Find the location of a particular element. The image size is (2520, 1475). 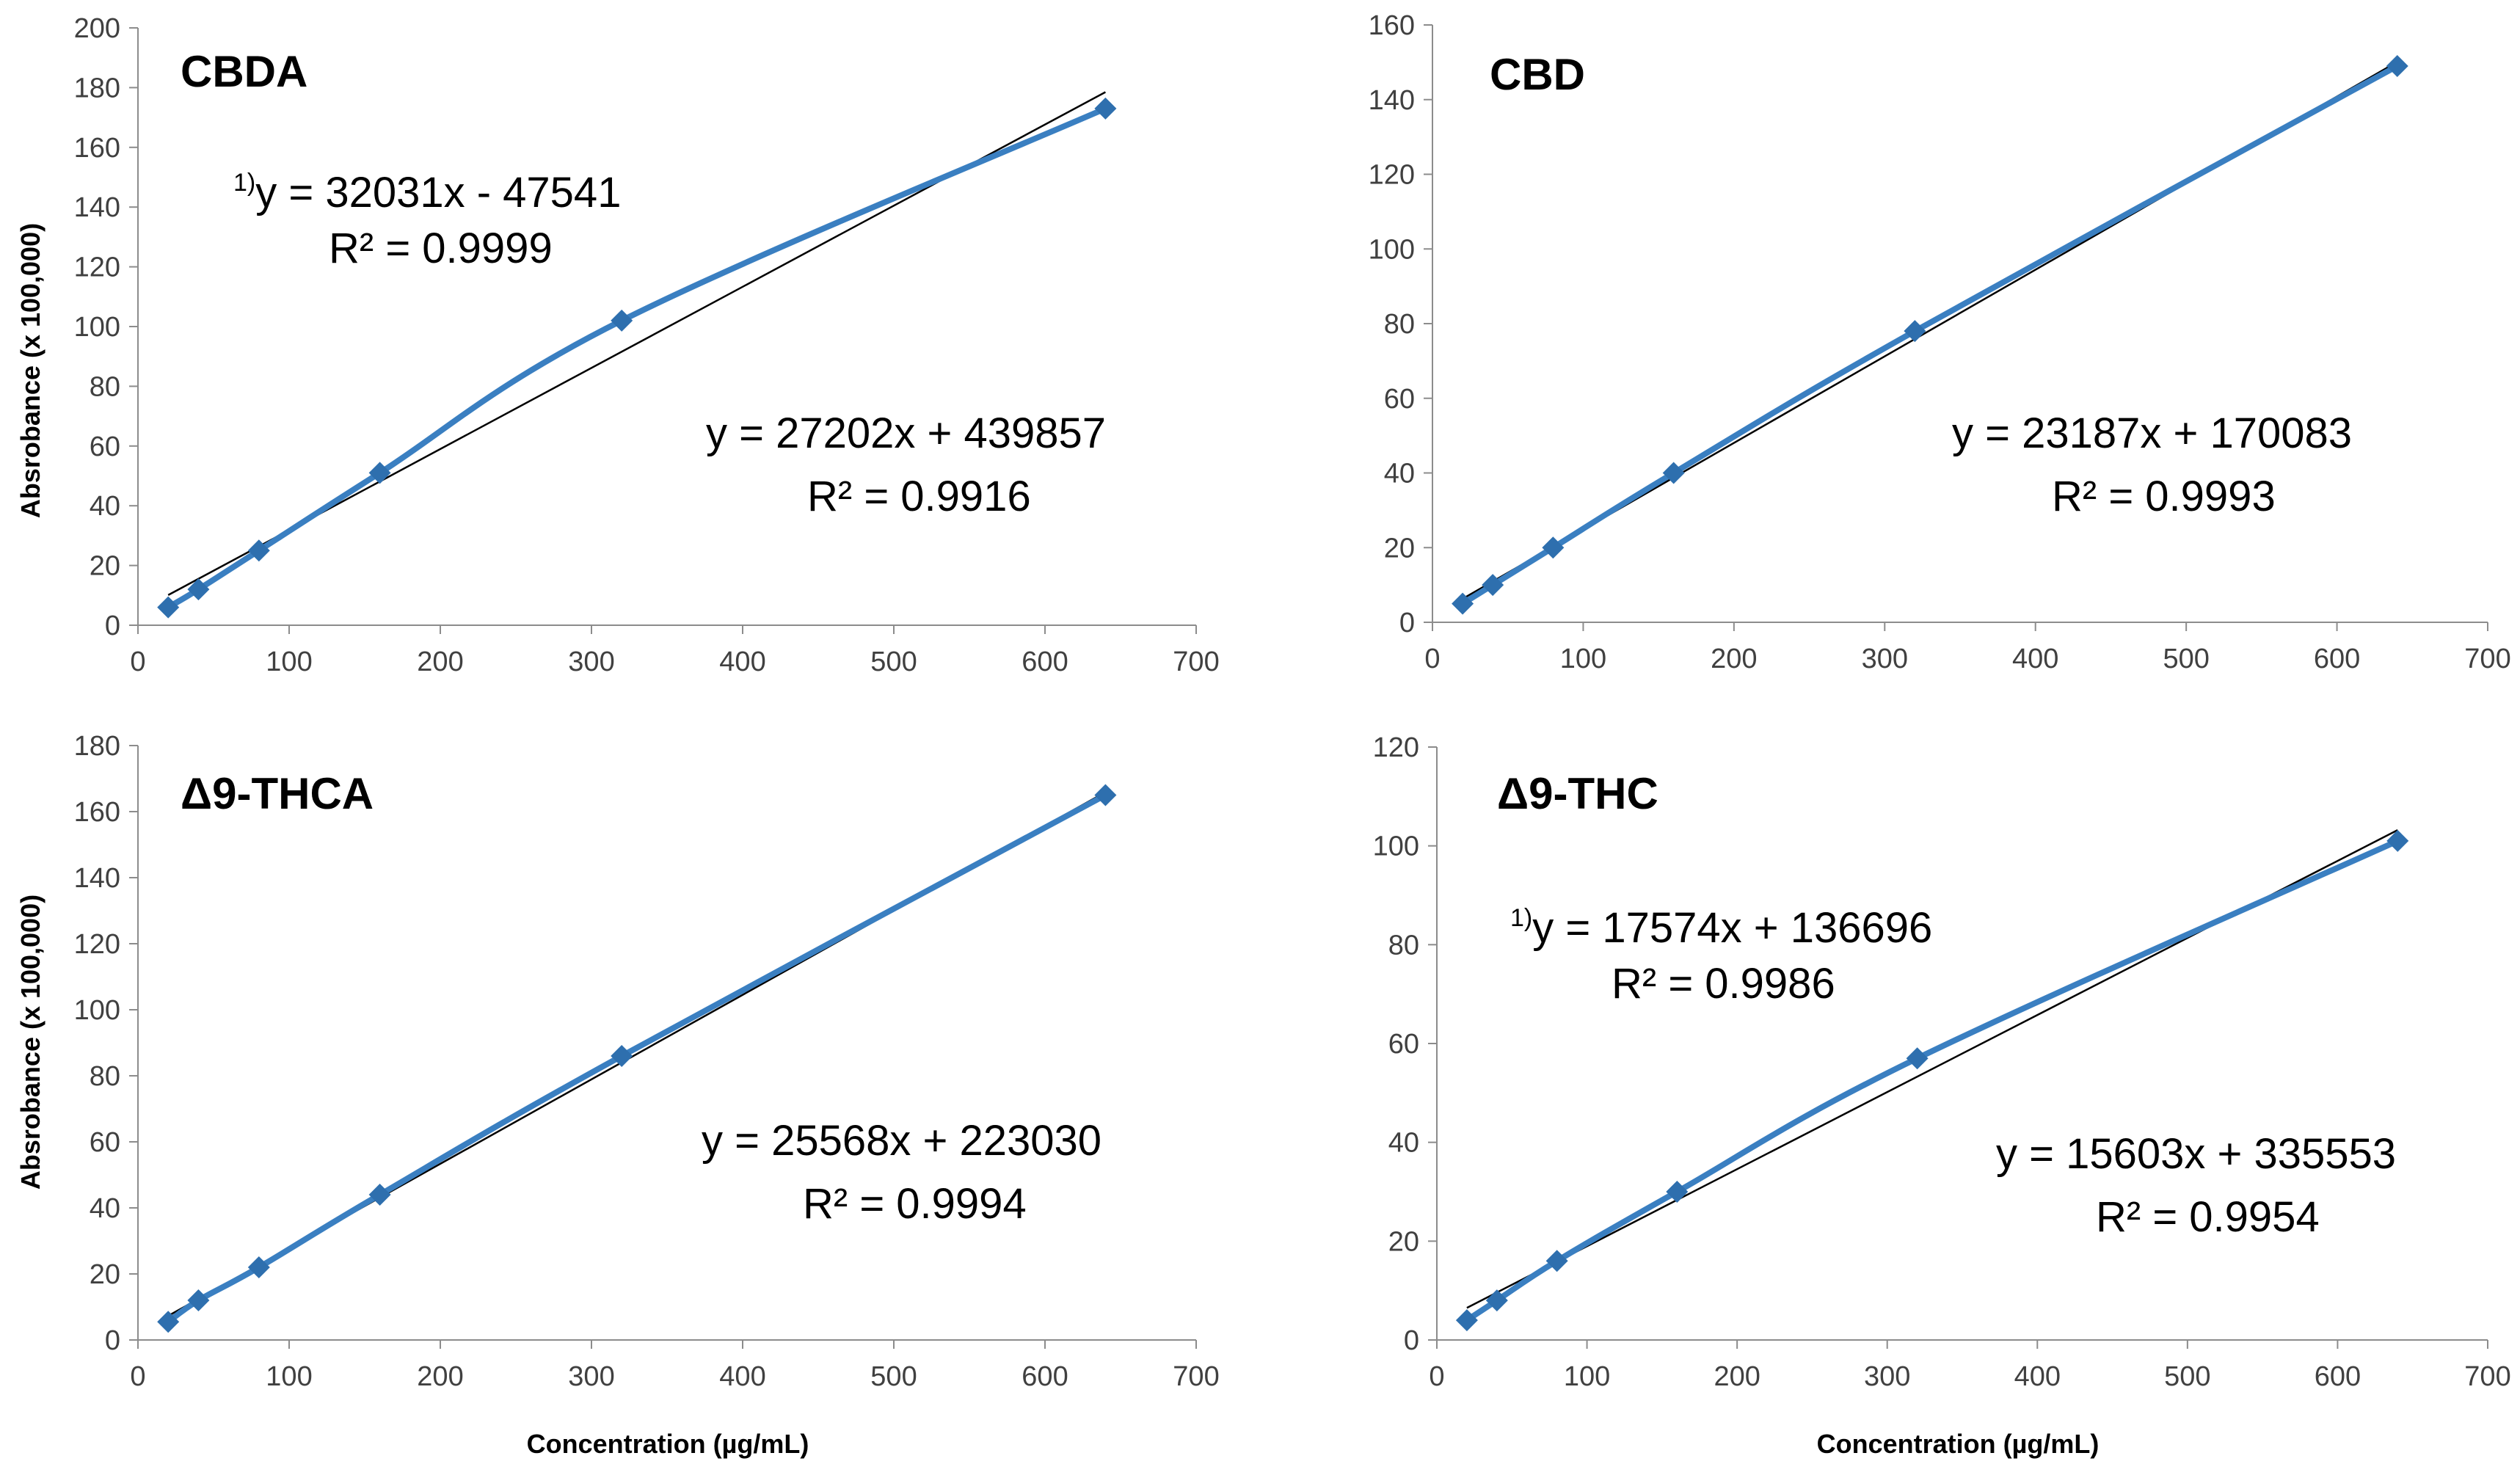

r-squared-thc-2: R² = 0.9954 is located at coordinates (2208, 1217).